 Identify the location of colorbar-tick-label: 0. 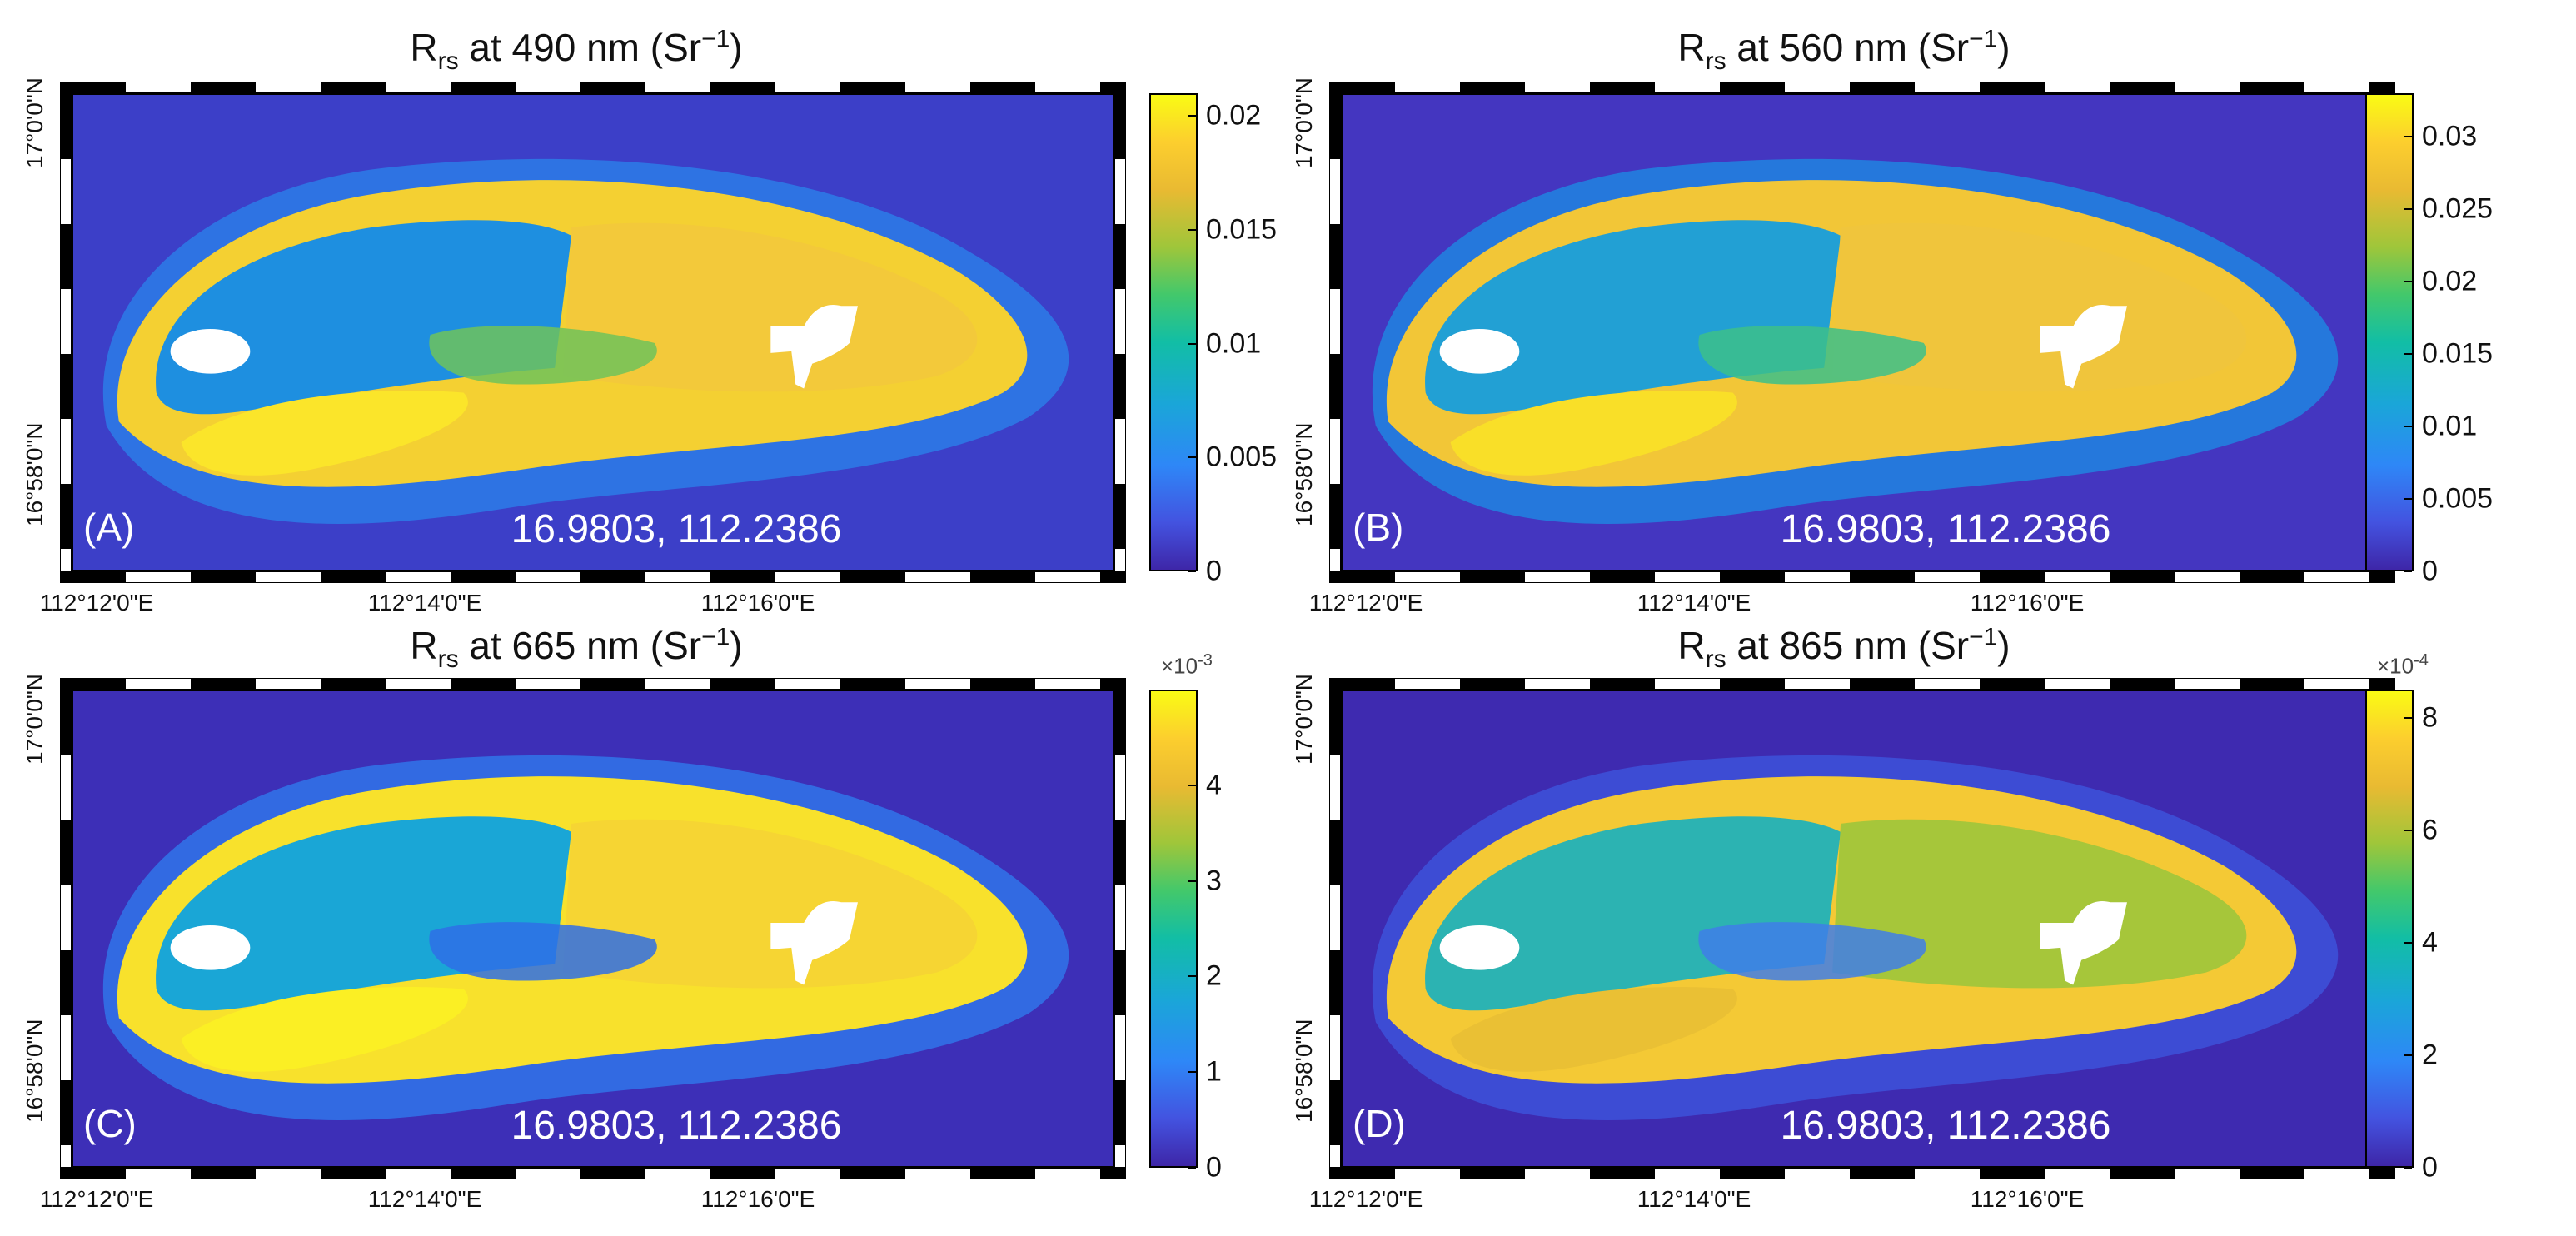
(1214, 571).